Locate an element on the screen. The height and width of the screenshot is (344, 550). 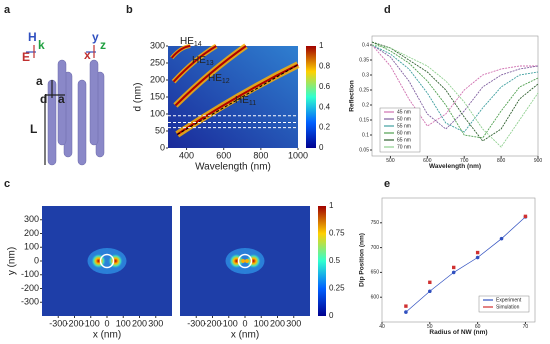
diagram-label: x is located at coordinates (87, 55).